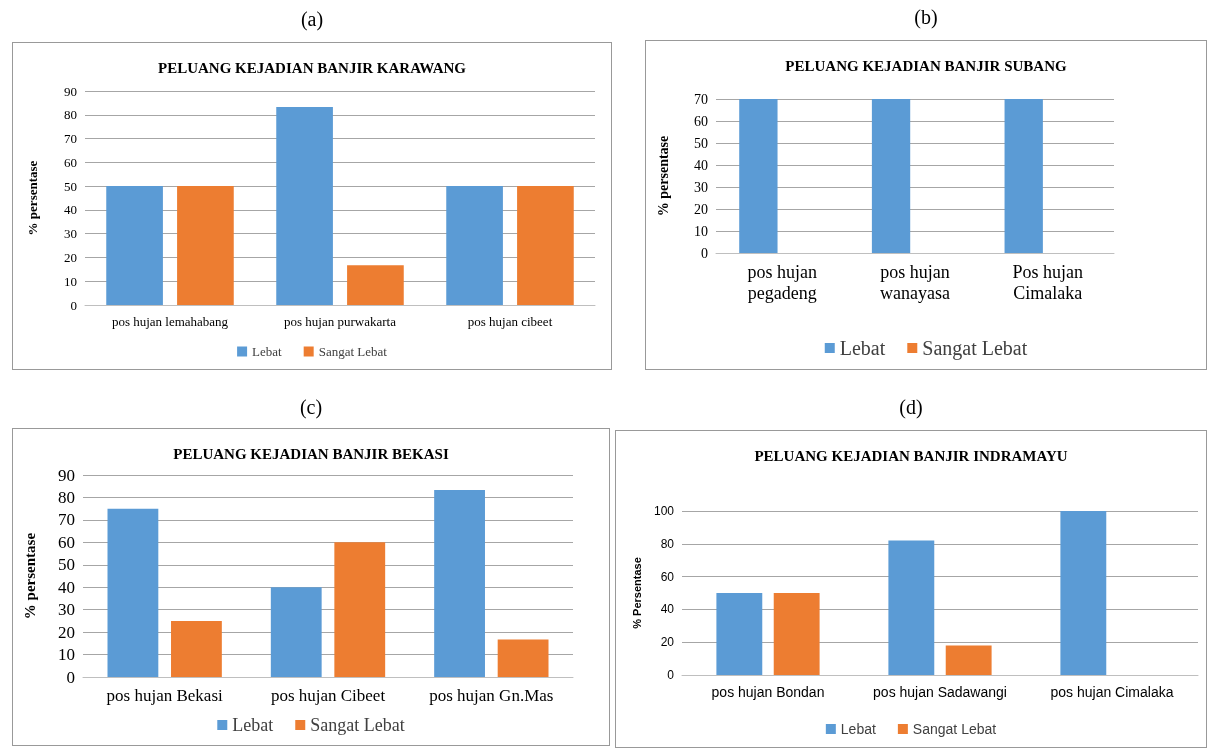 The image size is (1208, 749). Describe the element at coordinates (768, 691) in the screenshot. I see `x-tick-label: pos hujan Bondan` at that location.